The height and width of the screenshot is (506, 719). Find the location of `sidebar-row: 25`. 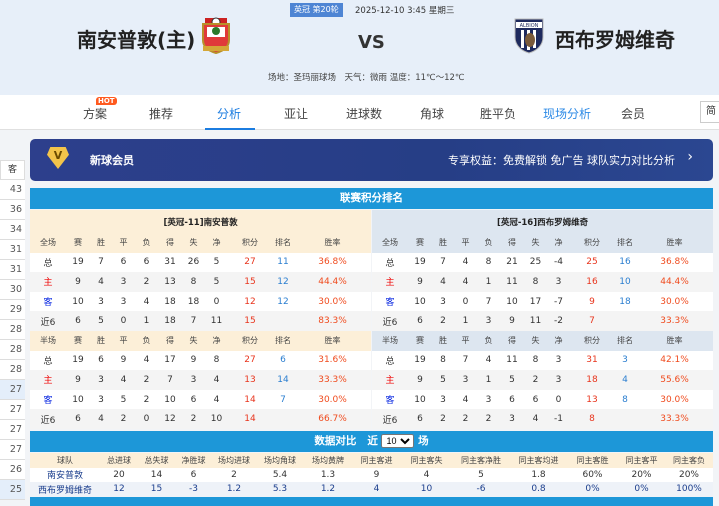

sidebar-row: 25 is located at coordinates (12, 490).